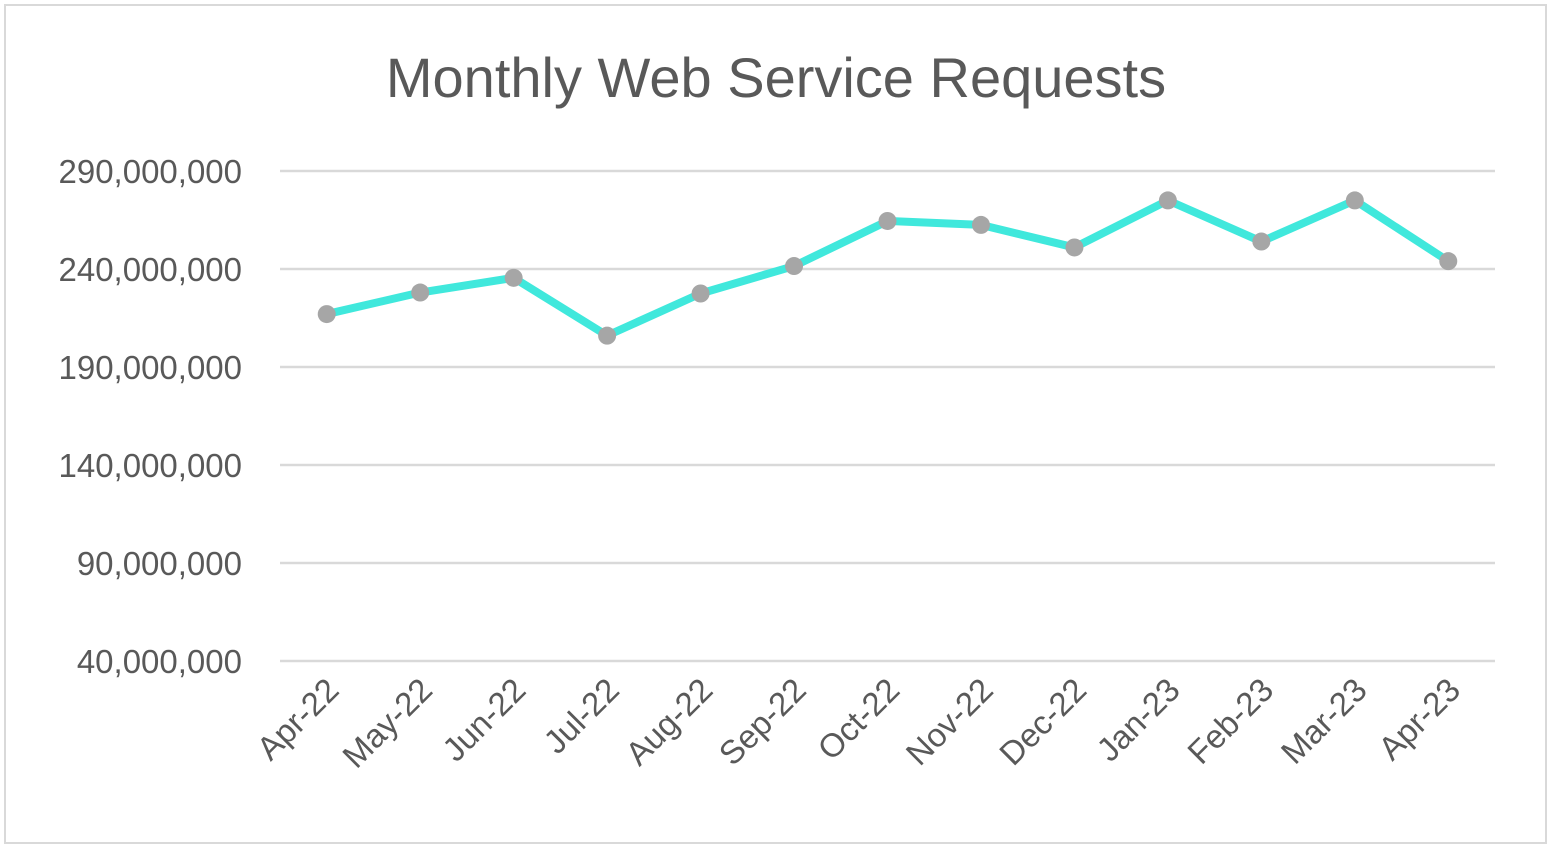 The height and width of the screenshot is (852, 1553). Describe the element at coordinates (668, 721) in the screenshot. I see `x-tick-label: Aug-22` at that location.